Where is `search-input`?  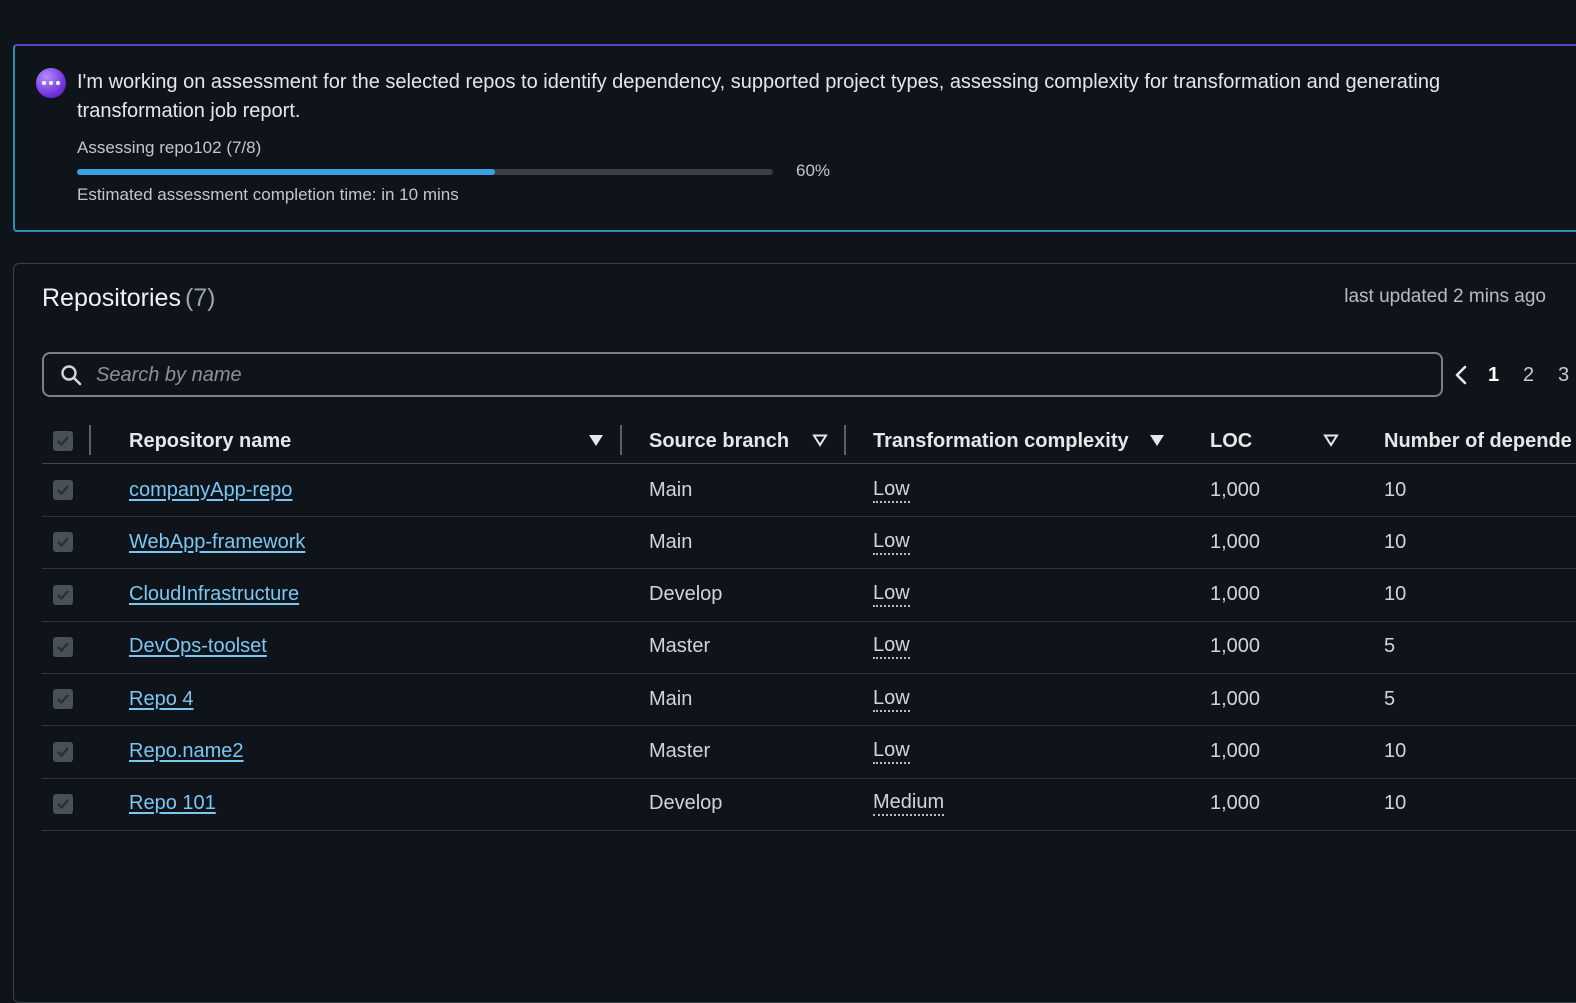 search-input is located at coordinates (761, 375).